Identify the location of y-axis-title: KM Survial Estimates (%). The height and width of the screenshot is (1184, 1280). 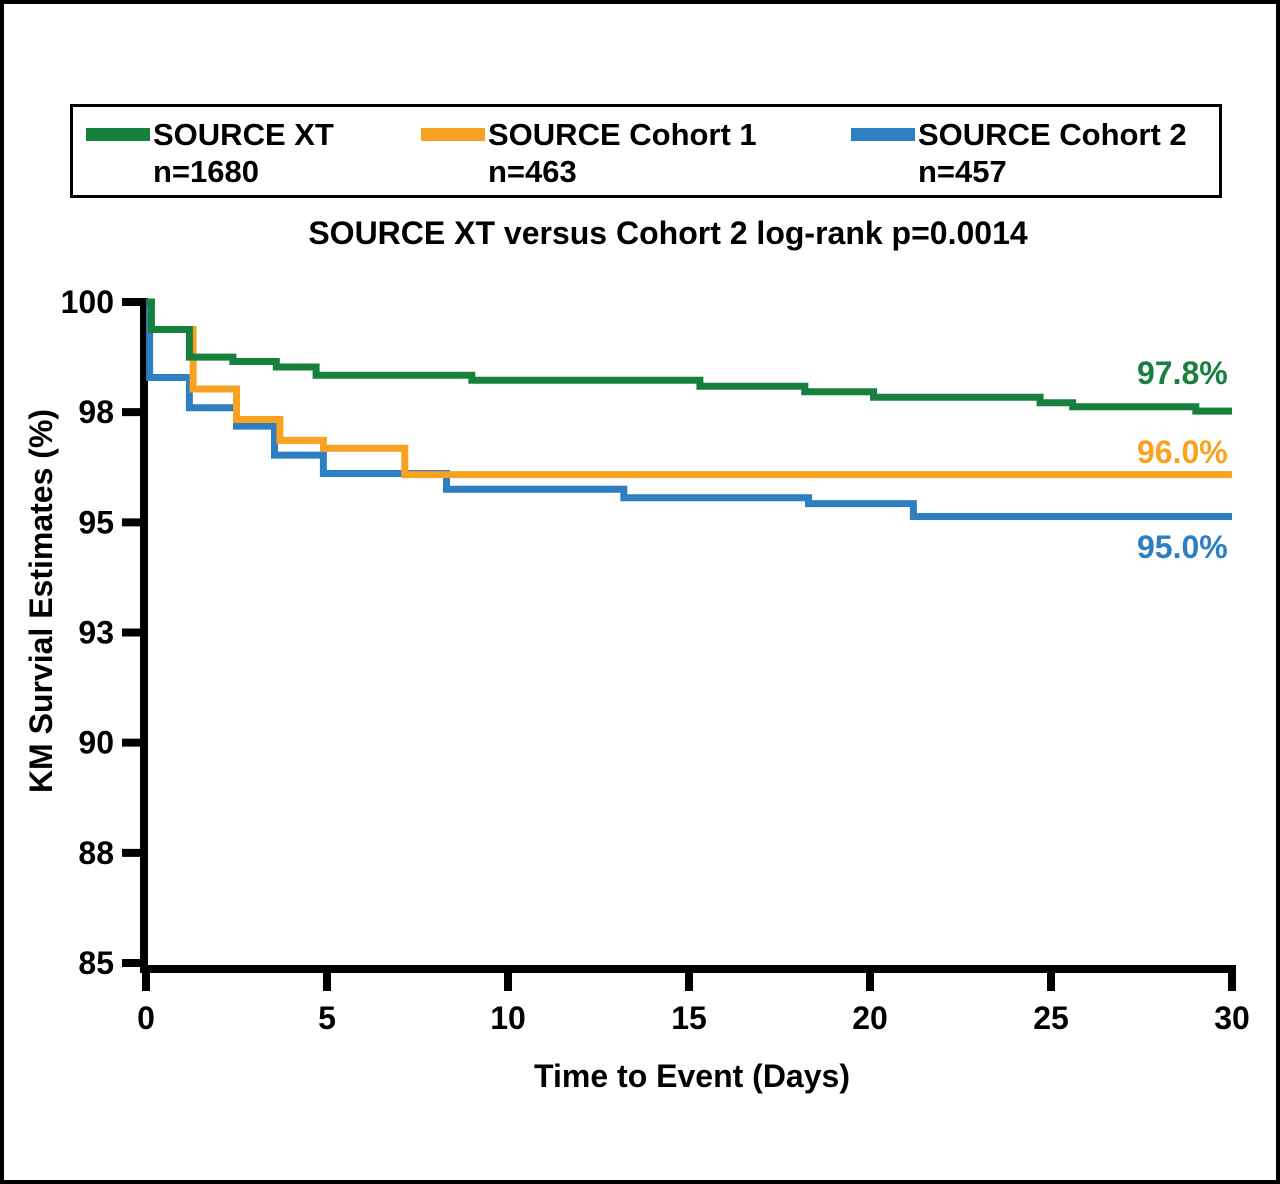
(41, 601).